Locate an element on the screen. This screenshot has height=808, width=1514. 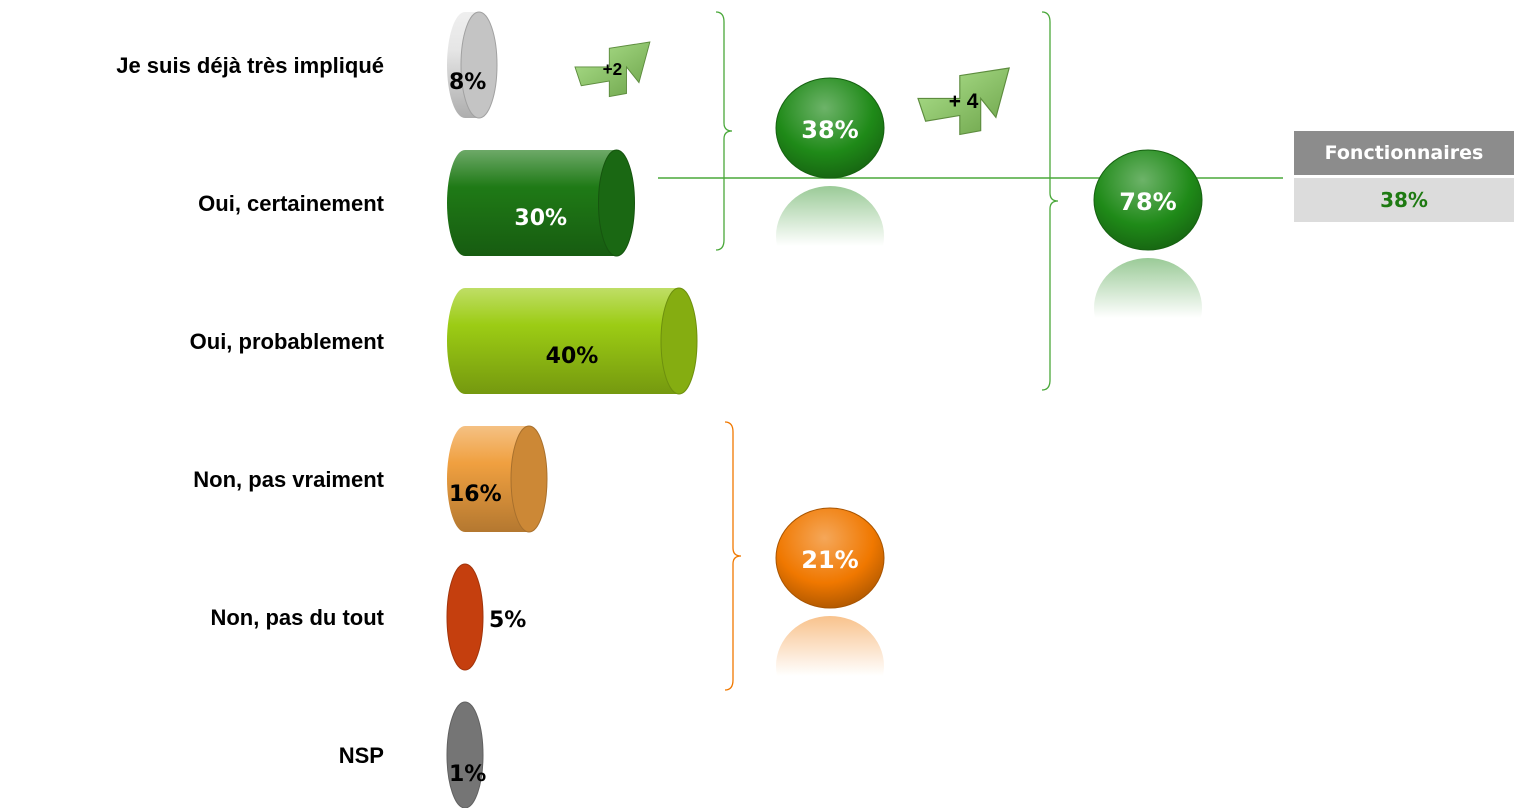
evolution-label: +2 is located at coordinates (613, 69).